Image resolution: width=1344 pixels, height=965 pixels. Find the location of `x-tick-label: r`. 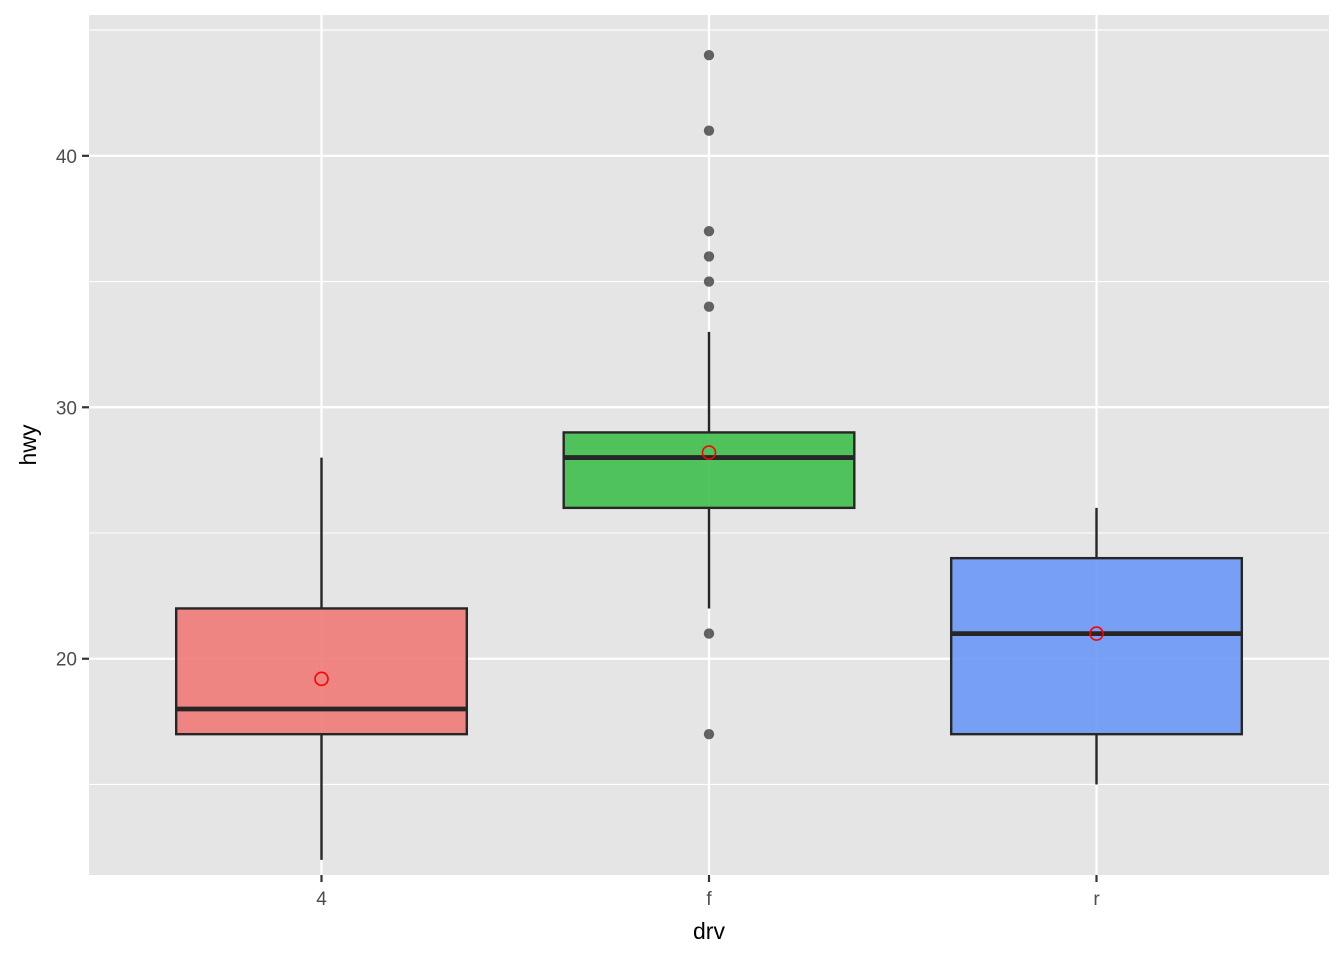

x-tick-label: r is located at coordinates (1096, 899).